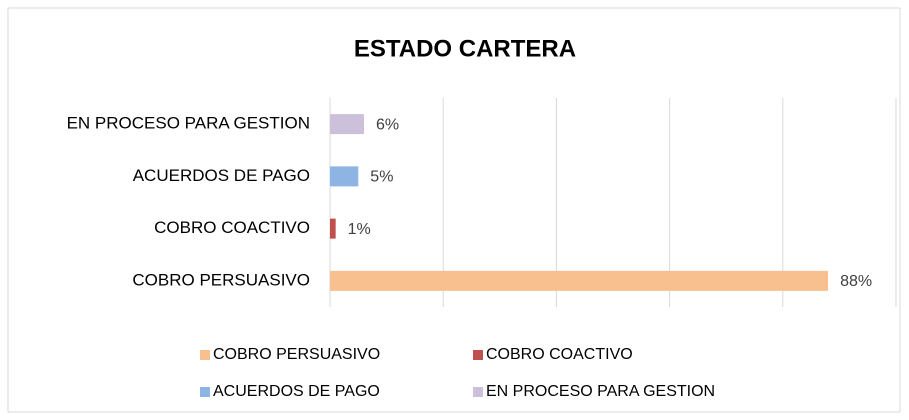 The image size is (909, 420). What do you see at coordinates (381, 177) in the screenshot?
I see `value-label: 5%` at bounding box center [381, 177].